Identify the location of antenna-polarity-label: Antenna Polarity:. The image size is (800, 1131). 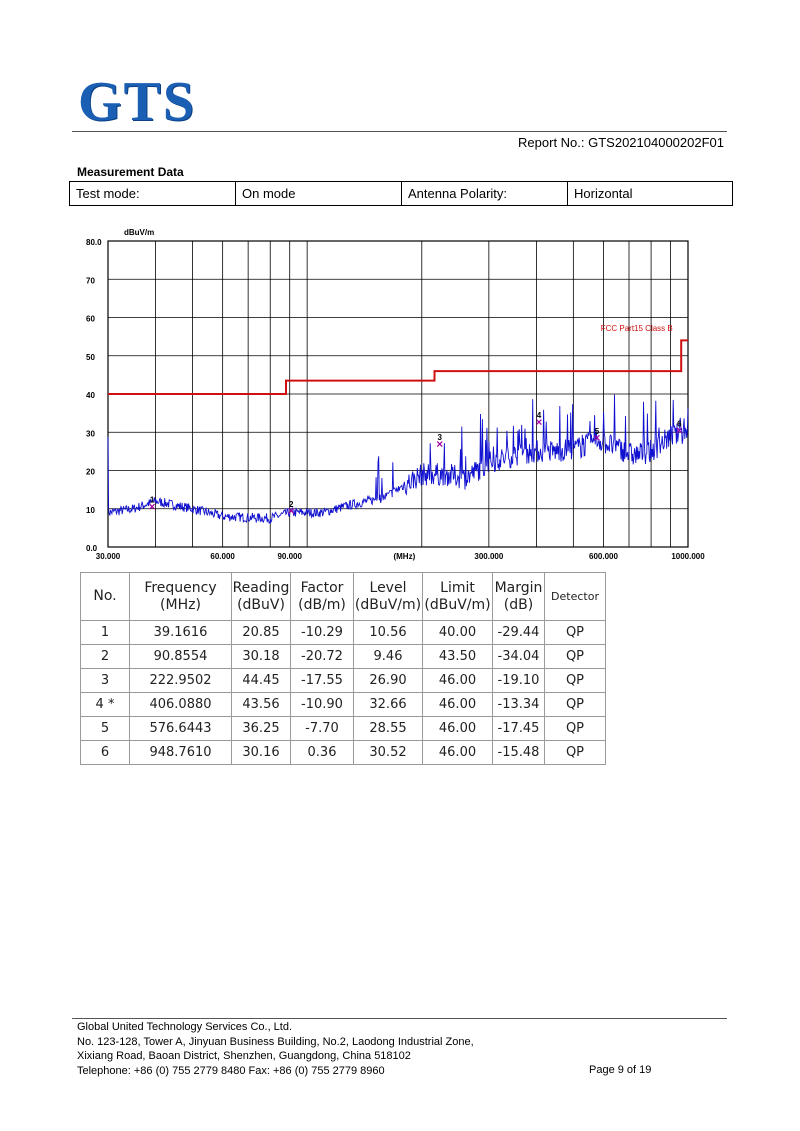
(484, 193).